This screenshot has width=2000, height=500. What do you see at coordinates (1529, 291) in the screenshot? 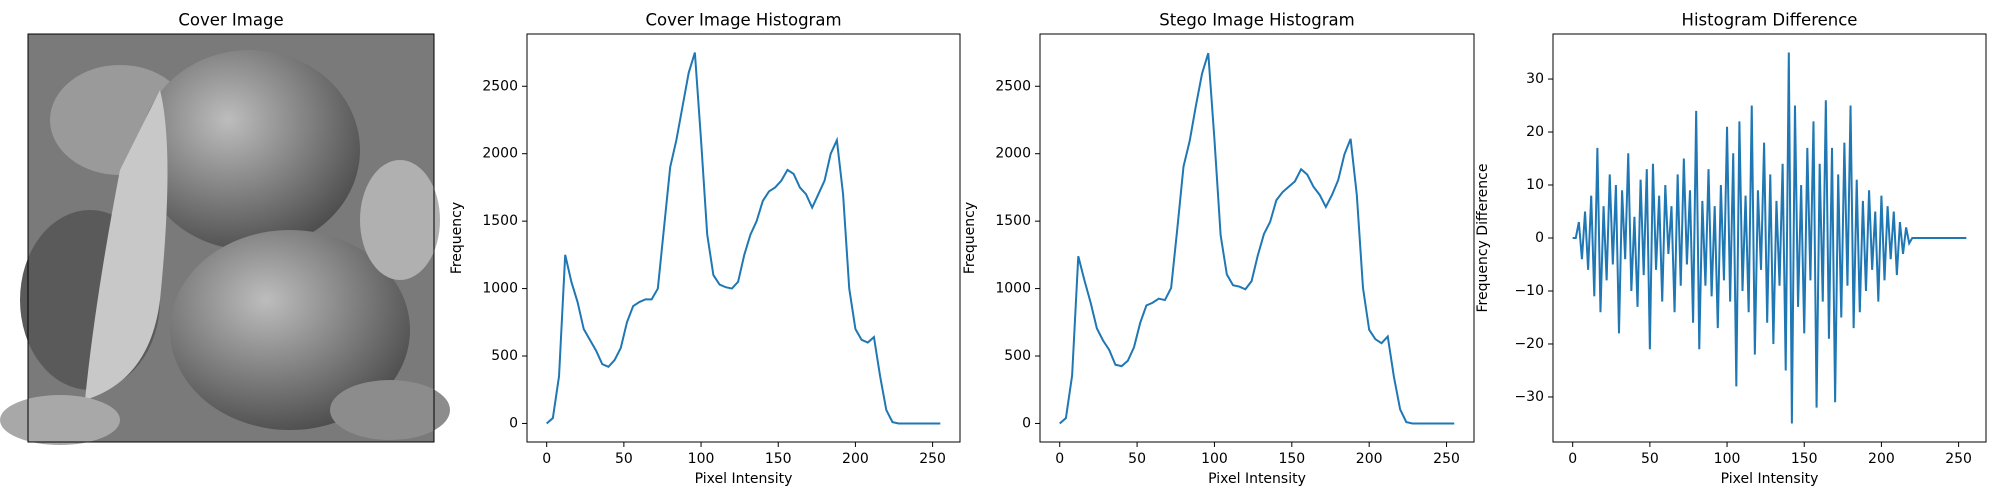
I see `y-tick-label: −10` at bounding box center [1529, 291].